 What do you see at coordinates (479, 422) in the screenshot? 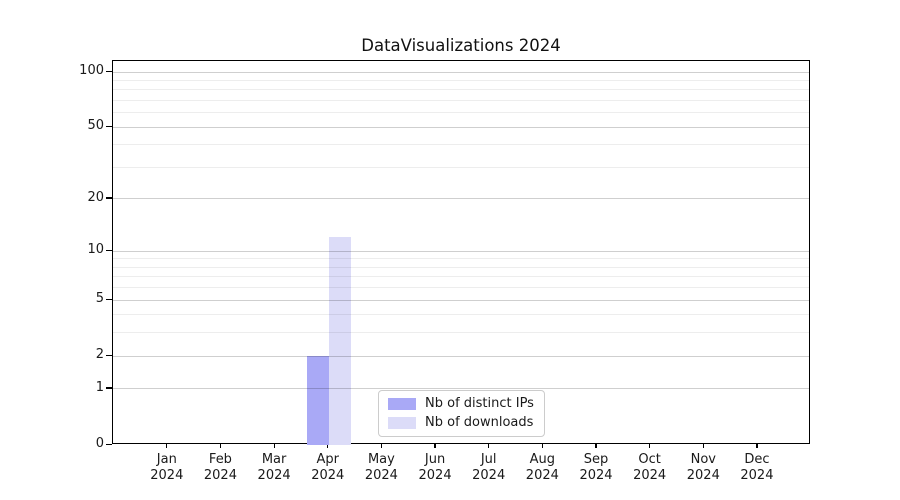
I see `legend-label-downloads: Nb of downloads` at bounding box center [479, 422].